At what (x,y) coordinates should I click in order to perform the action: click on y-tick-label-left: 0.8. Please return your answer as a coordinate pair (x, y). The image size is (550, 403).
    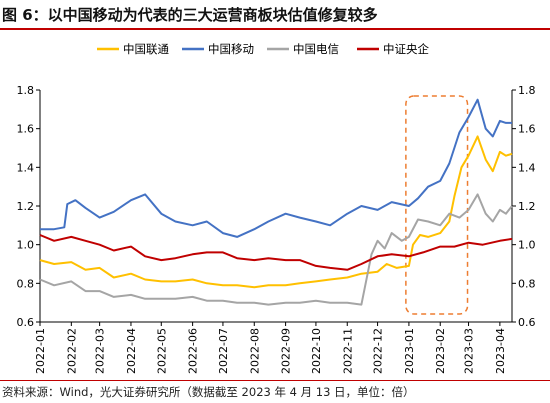
    Looking at the image, I should click on (26, 283).